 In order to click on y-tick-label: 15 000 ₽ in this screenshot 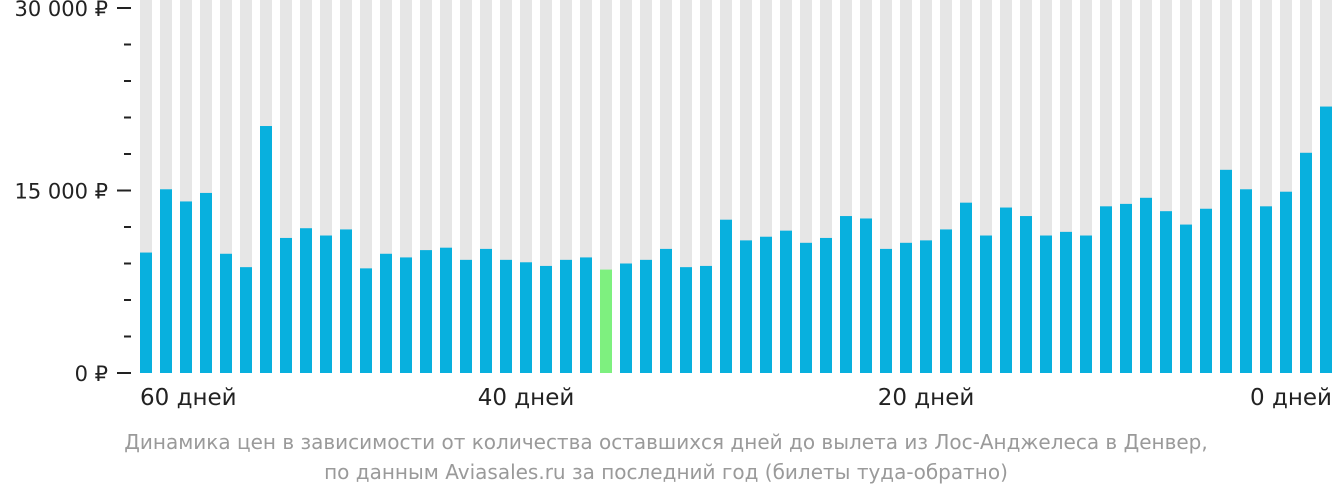, I will do `click(61, 192)`.